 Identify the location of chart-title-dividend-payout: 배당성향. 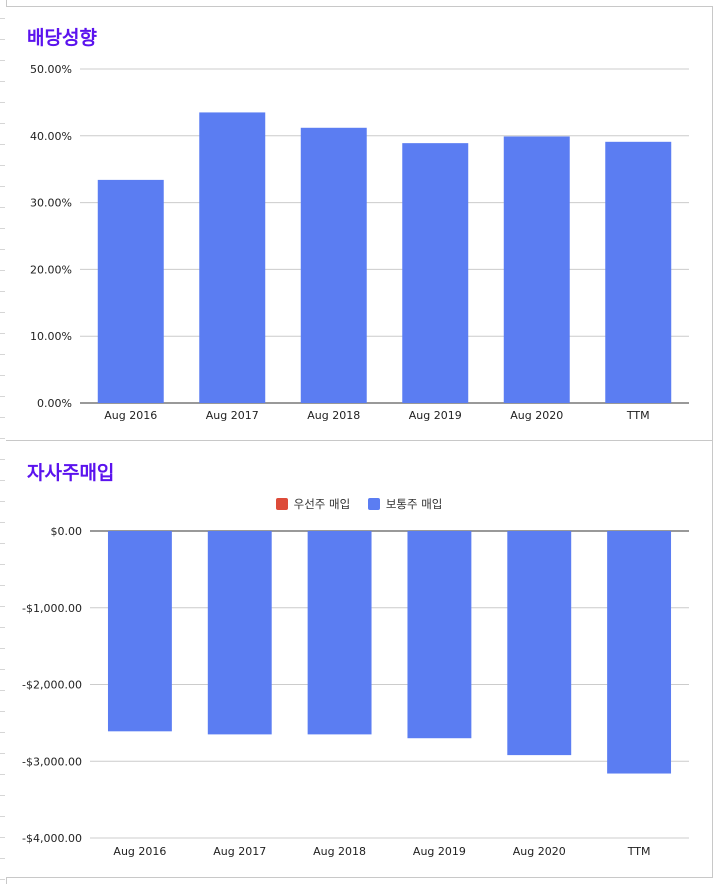
(62, 38).